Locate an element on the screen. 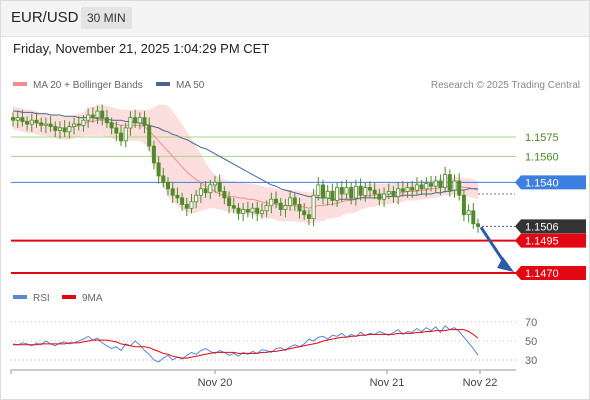  rsi-tick-50: 50 is located at coordinates (531, 342).